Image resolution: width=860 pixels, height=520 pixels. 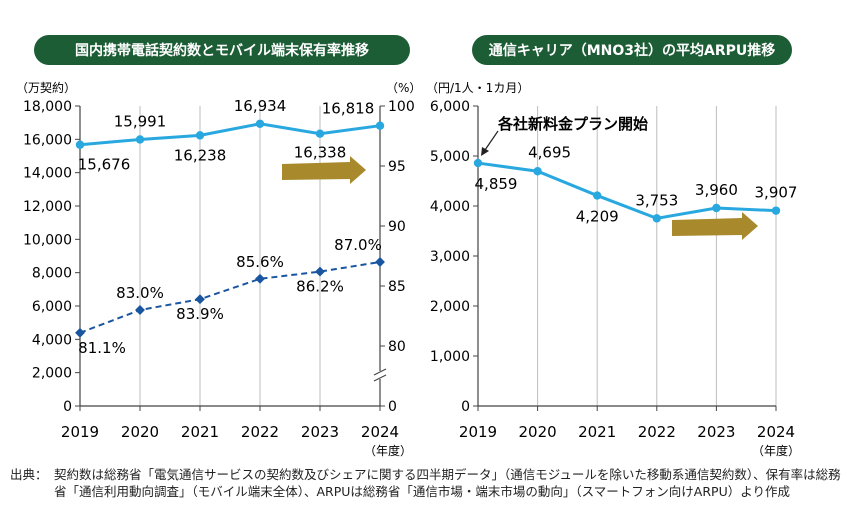 I want to click on right-chart-title-bg, so click(x=632, y=50).